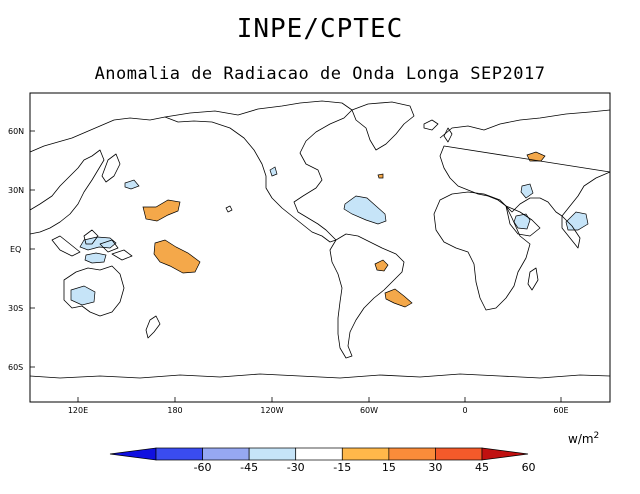  What do you see at coordinates (525, 163) in the screenshot?
I see `coast-eurasia` at bounding box center [525, 163].